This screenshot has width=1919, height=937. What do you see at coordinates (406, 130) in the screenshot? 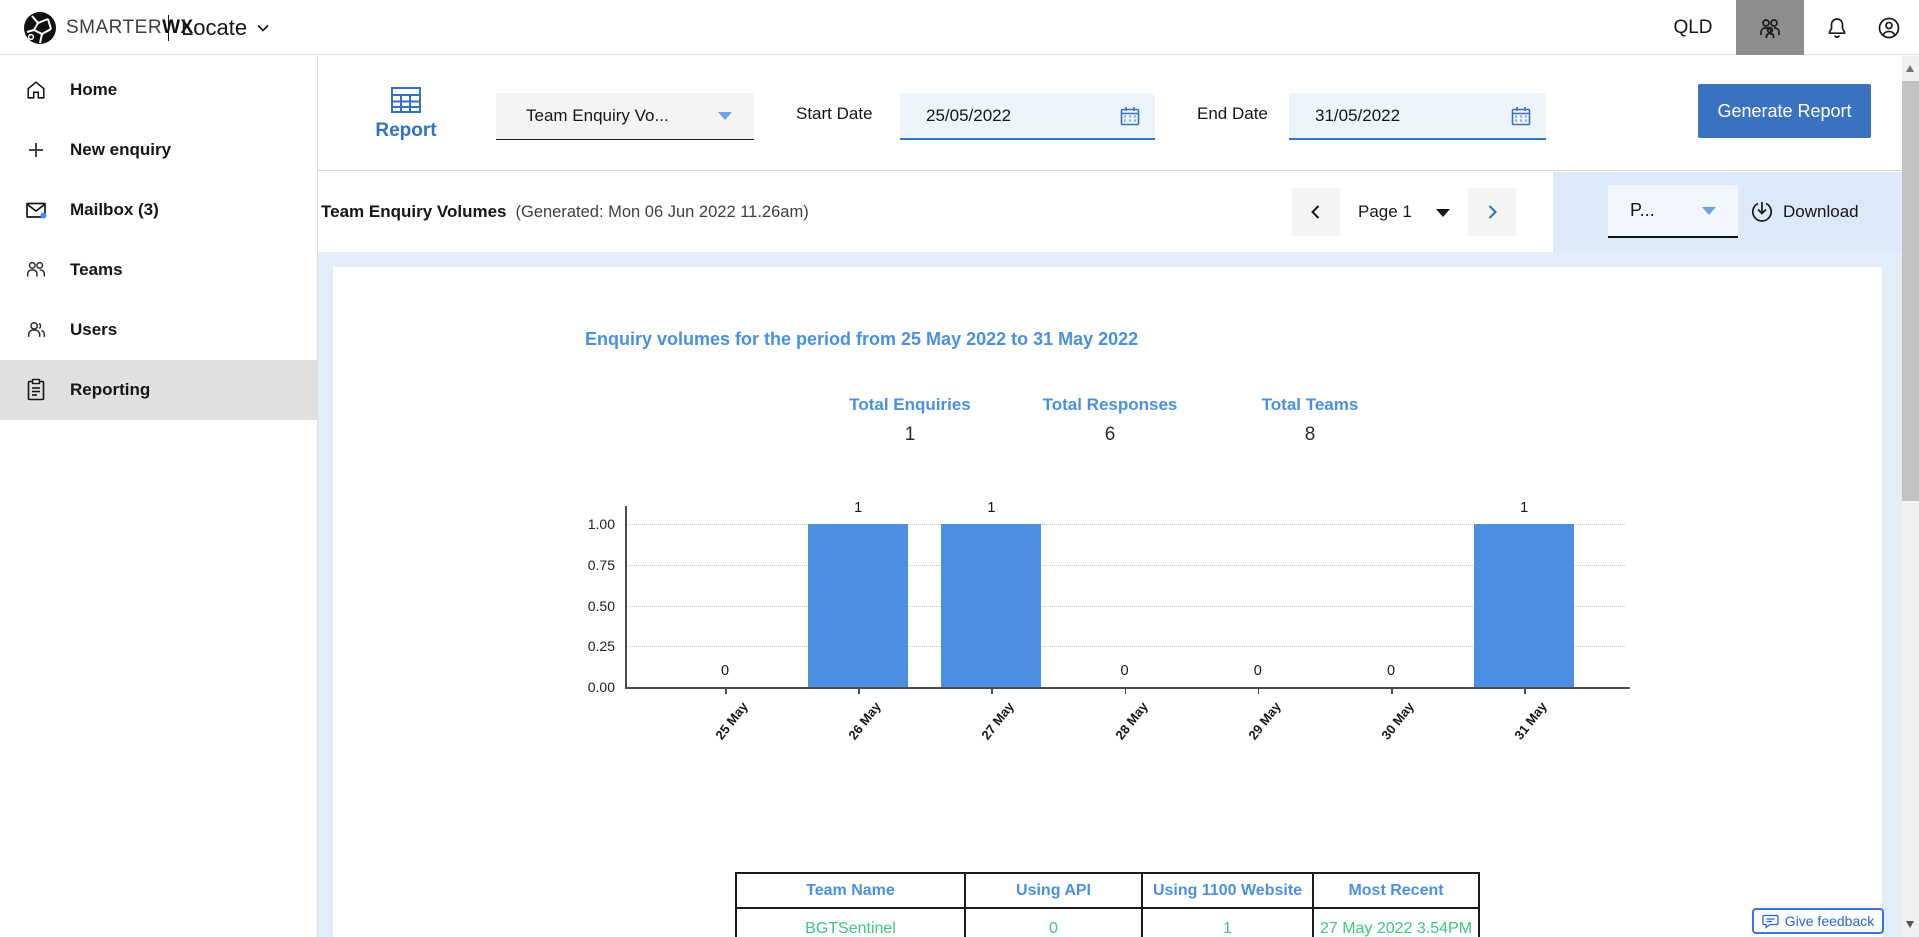
I see `report-tab-label: Report` at bounding box center [406, 130].